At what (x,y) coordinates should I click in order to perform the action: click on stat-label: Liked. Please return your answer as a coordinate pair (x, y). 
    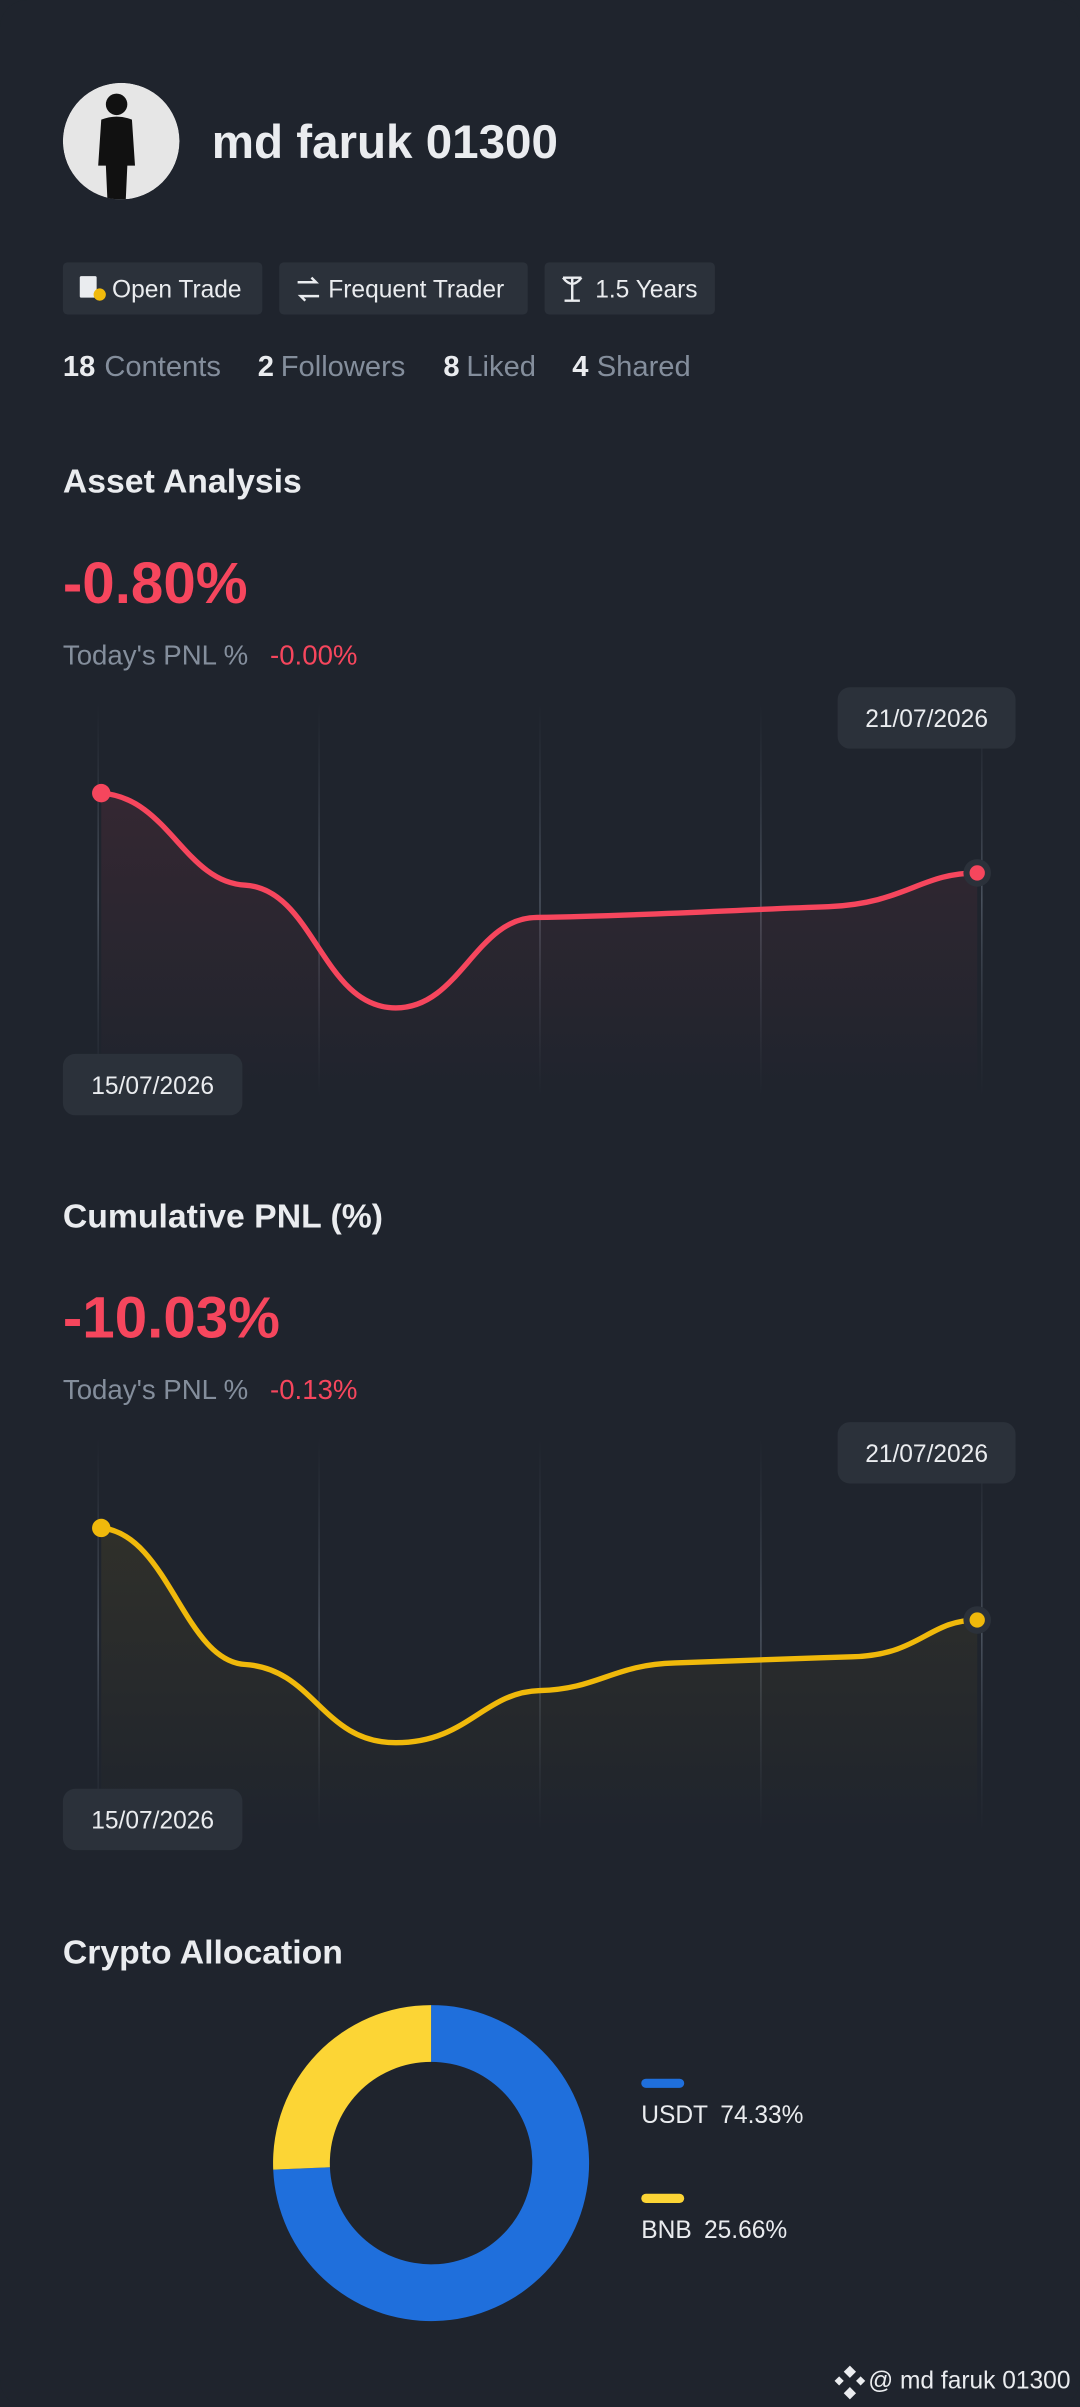
    Looking at the image, I should click on (501, 367).